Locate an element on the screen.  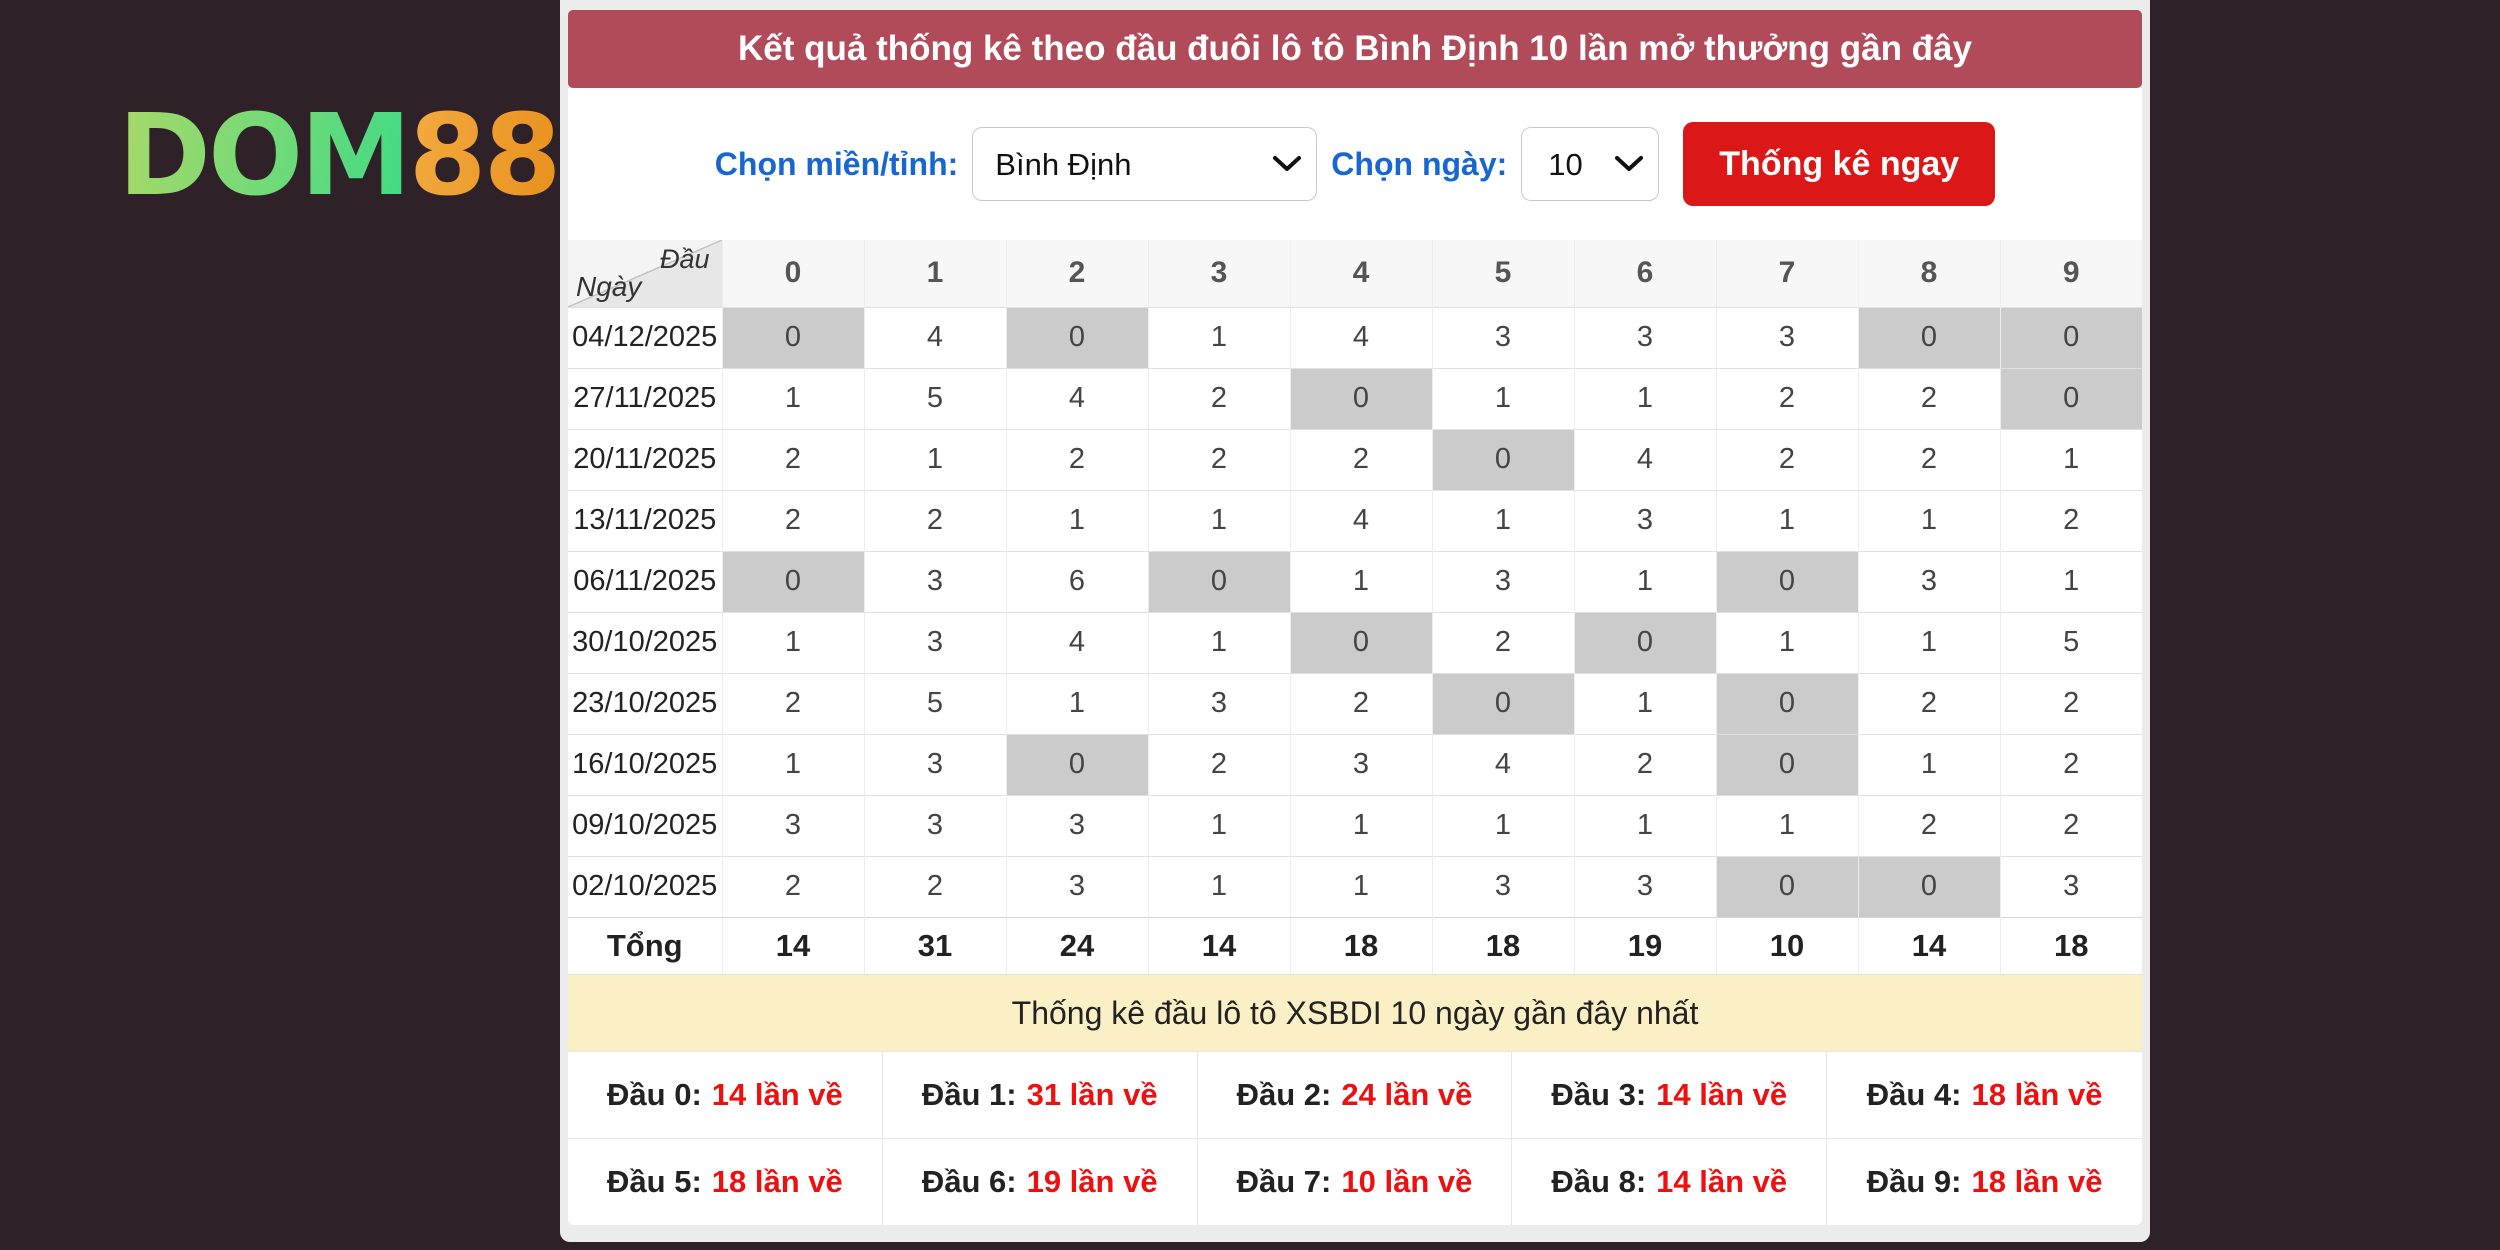
date-cell: 23/10/2025 is located at coordinates (645, 703).